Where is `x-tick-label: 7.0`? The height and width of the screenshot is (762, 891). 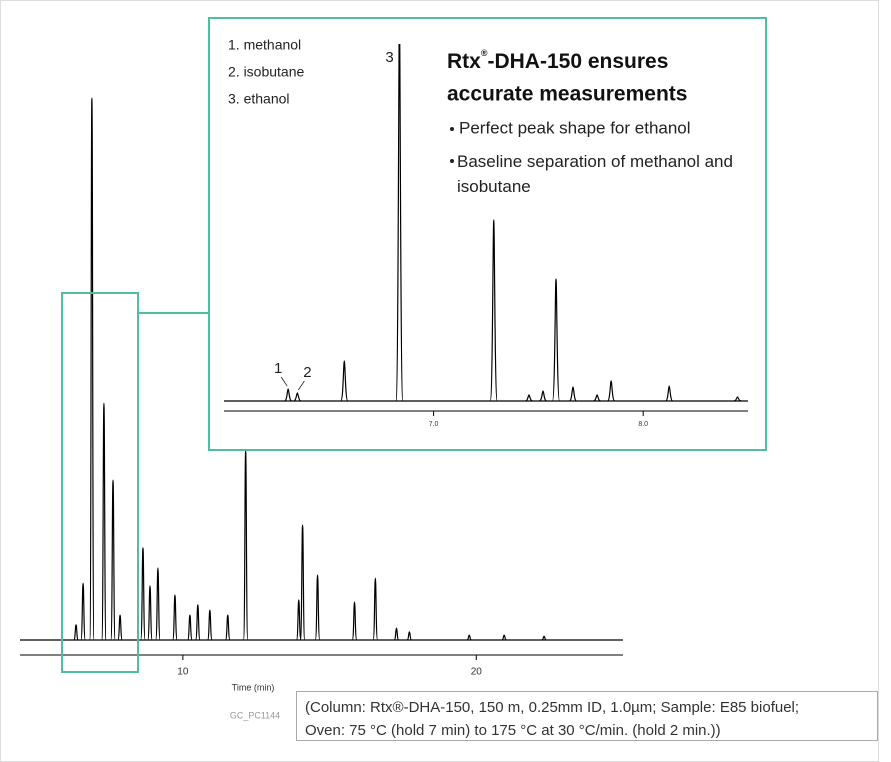 x-tick-label: 7.0 is located at coordinates (434, 424).